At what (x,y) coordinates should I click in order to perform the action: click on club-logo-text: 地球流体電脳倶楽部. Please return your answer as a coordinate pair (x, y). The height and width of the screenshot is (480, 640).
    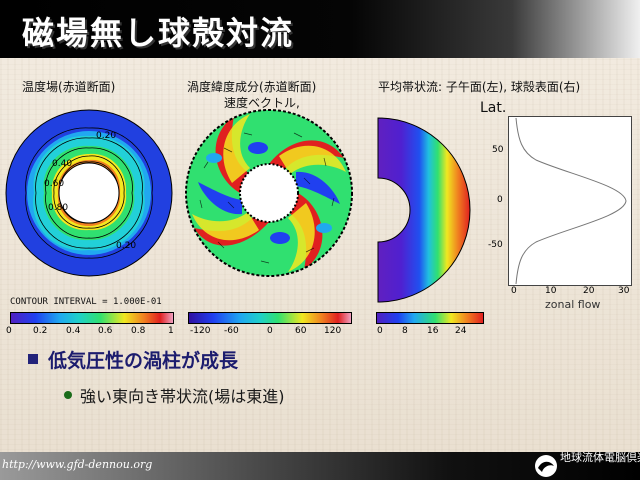
    Looking at the image, I should click on (600, 457).